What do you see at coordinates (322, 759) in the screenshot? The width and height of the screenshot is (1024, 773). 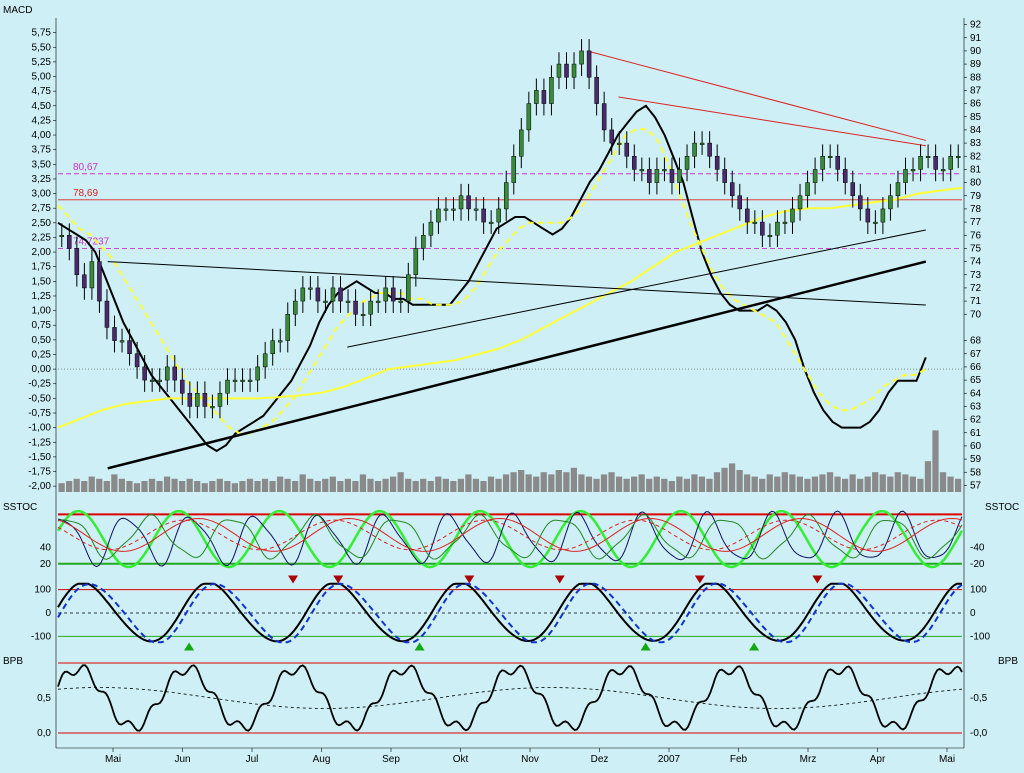 I see `month-label: Aug` at bounding box center [322, 759].